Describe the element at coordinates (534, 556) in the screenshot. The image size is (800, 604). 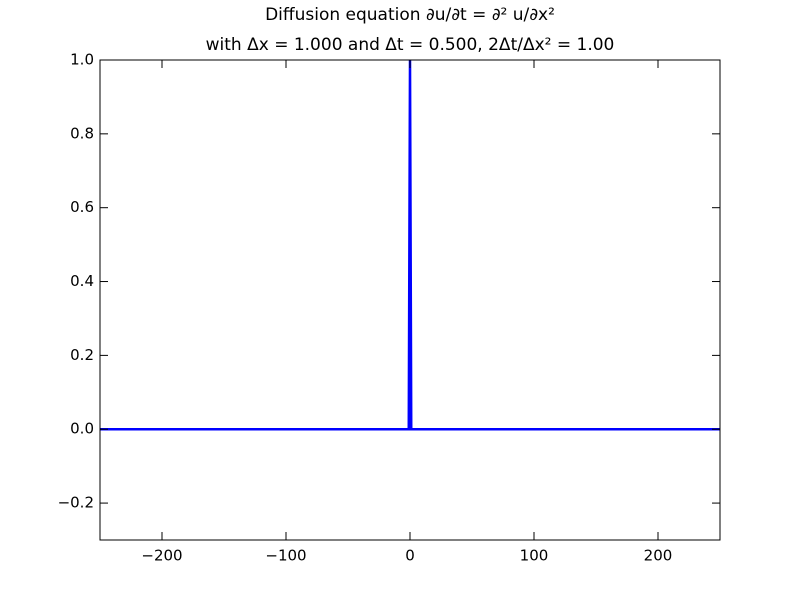
I see `x-tick-label: 100` at that location.